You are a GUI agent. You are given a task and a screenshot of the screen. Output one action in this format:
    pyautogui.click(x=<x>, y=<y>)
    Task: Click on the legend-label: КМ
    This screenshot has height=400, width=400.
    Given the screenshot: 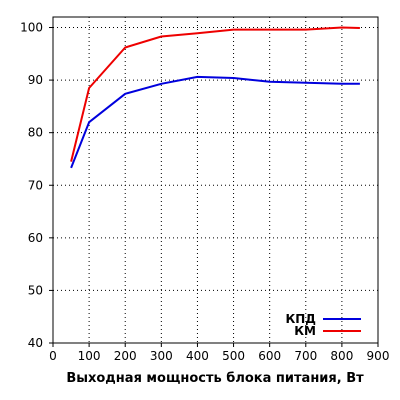 What is the action you would take?
    pyautogui.click(x=305, y=331)
    